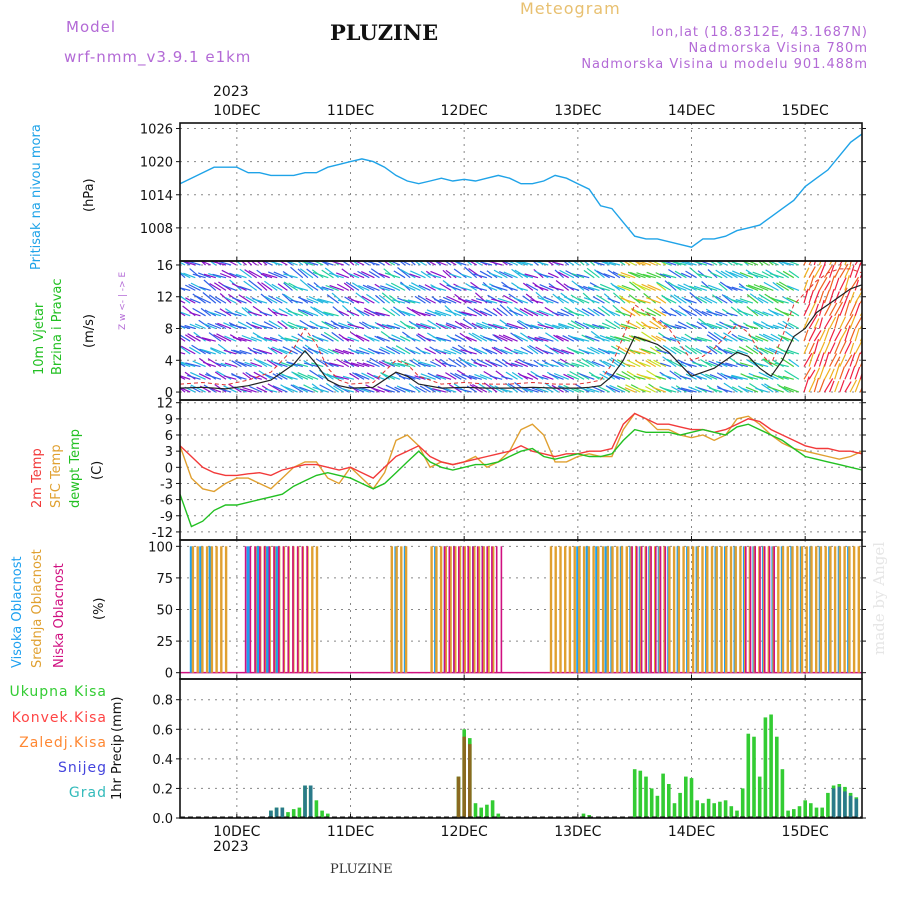 This screenshot has height=900, width=900. I want to click on high-cloud-bar, so click(267, 609).